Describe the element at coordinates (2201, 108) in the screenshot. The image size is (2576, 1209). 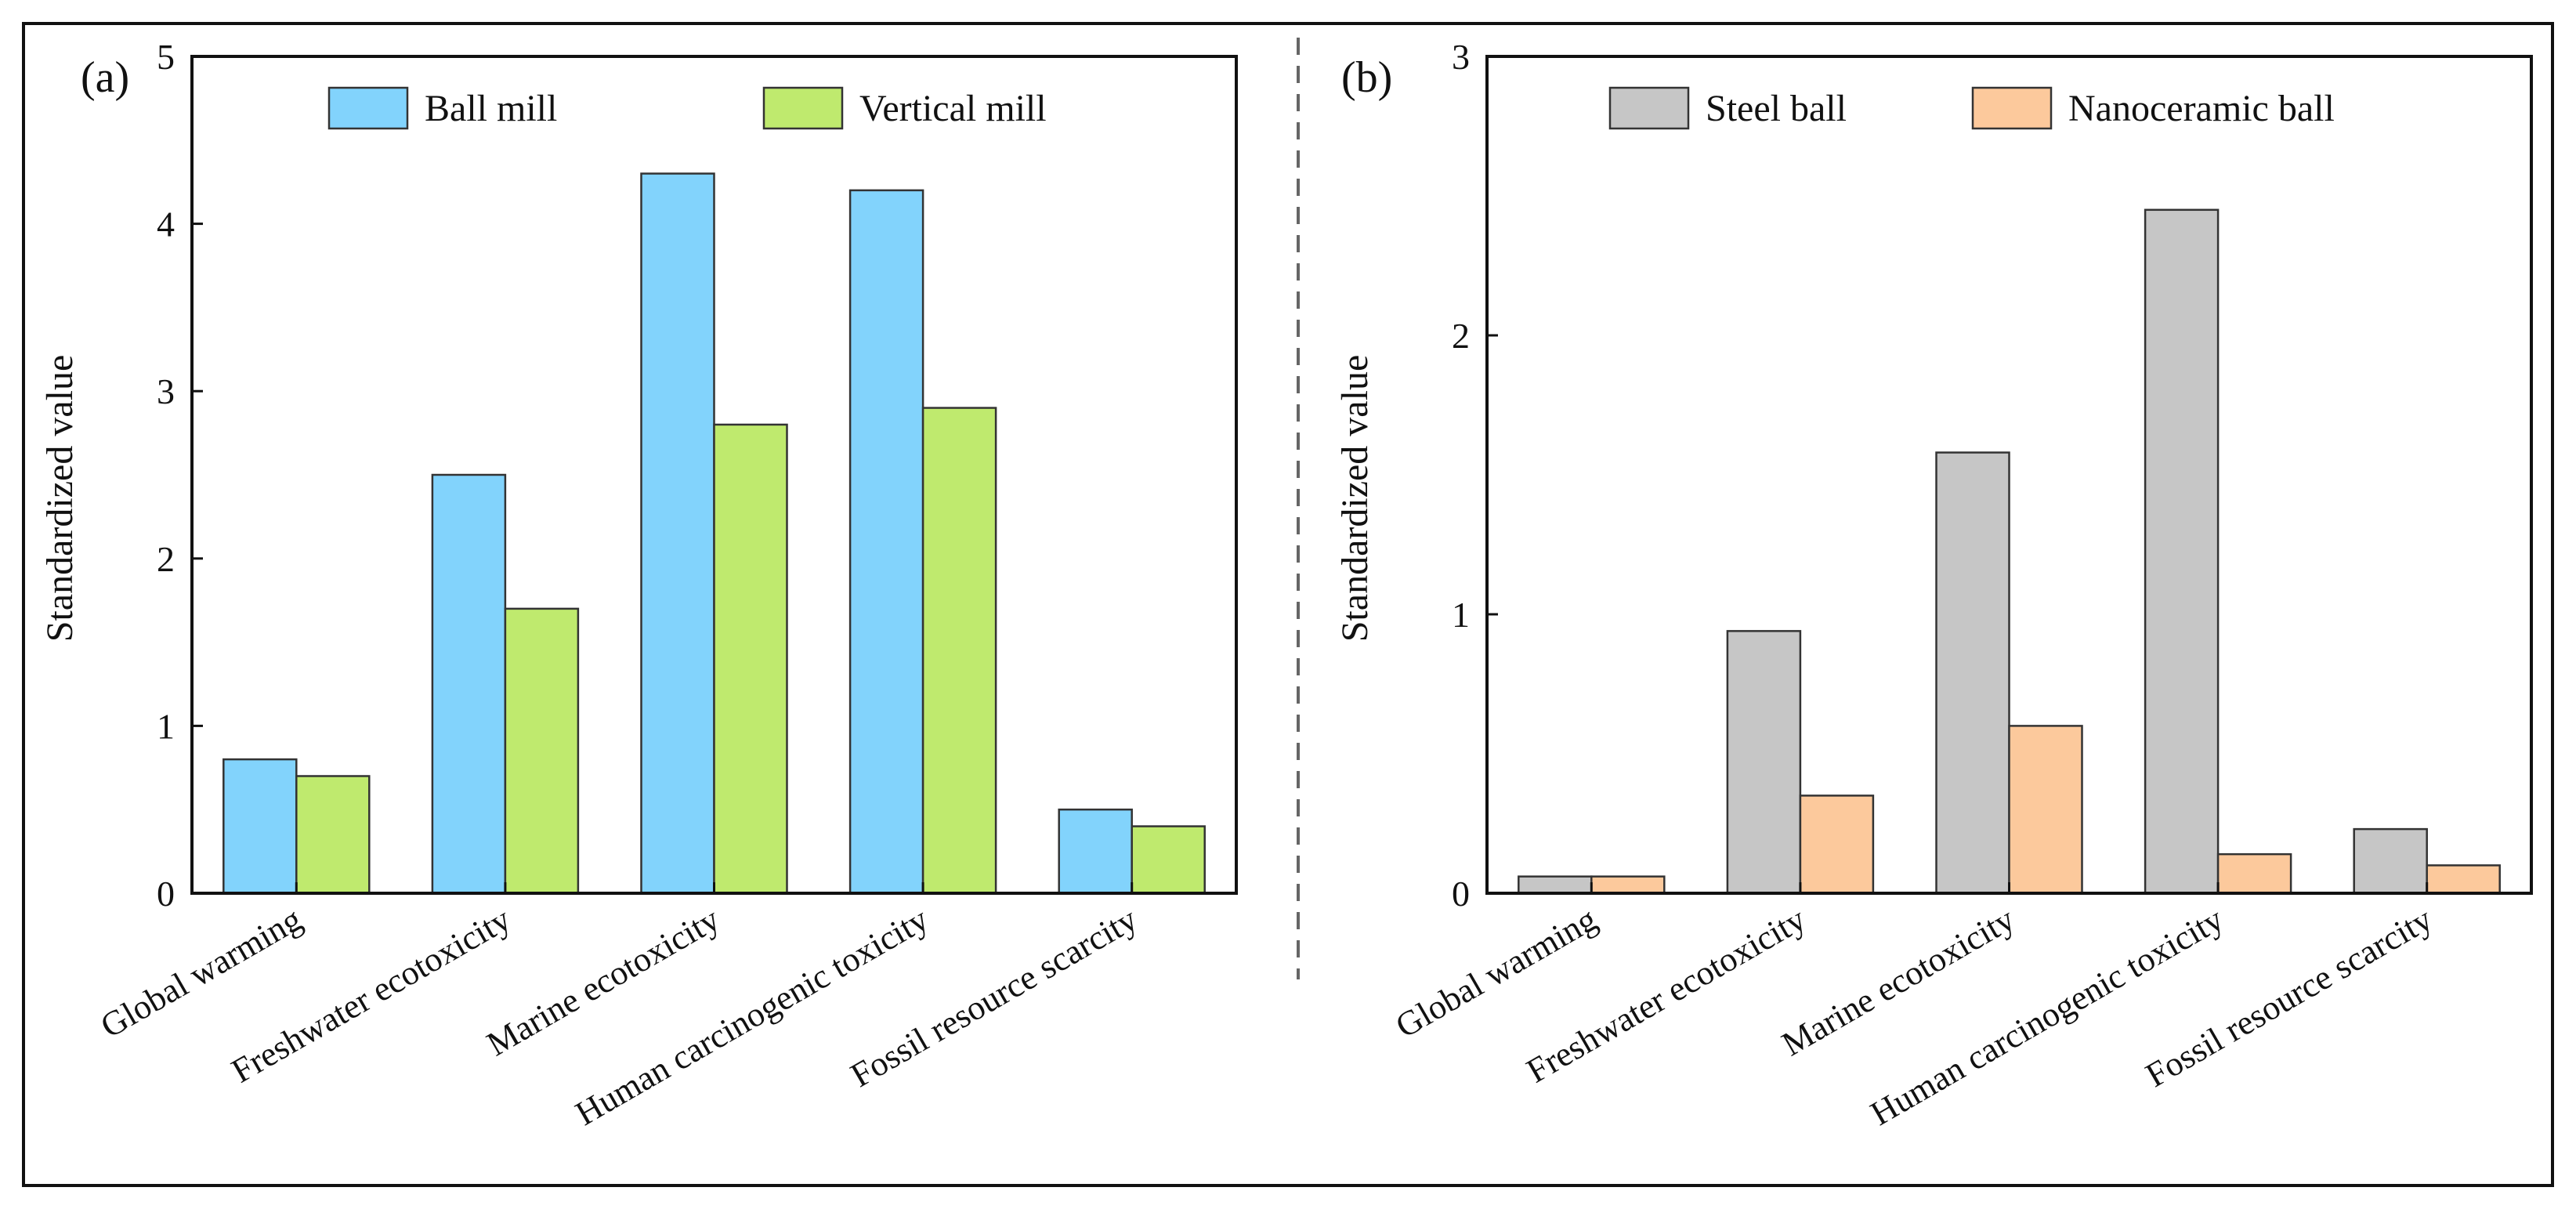
I see `legend-label-nanoceramic-ball: Nanoceramic ball` at that location.